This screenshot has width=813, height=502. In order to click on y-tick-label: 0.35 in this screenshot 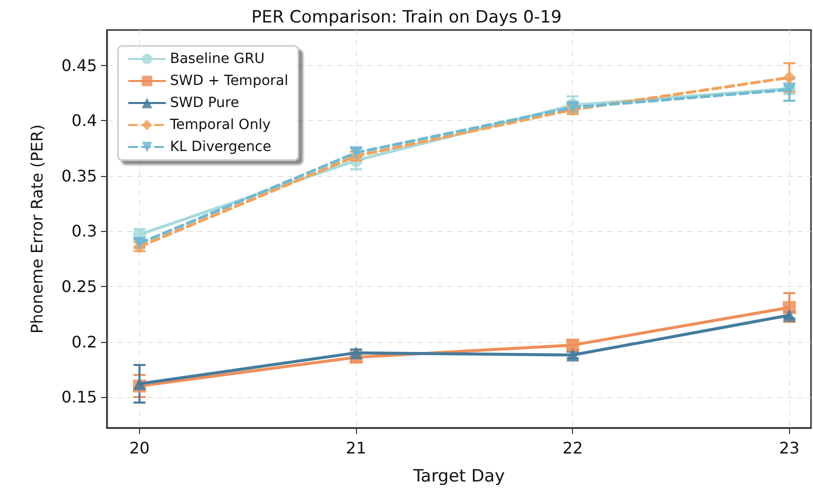, I will do `click(79, 176)`.